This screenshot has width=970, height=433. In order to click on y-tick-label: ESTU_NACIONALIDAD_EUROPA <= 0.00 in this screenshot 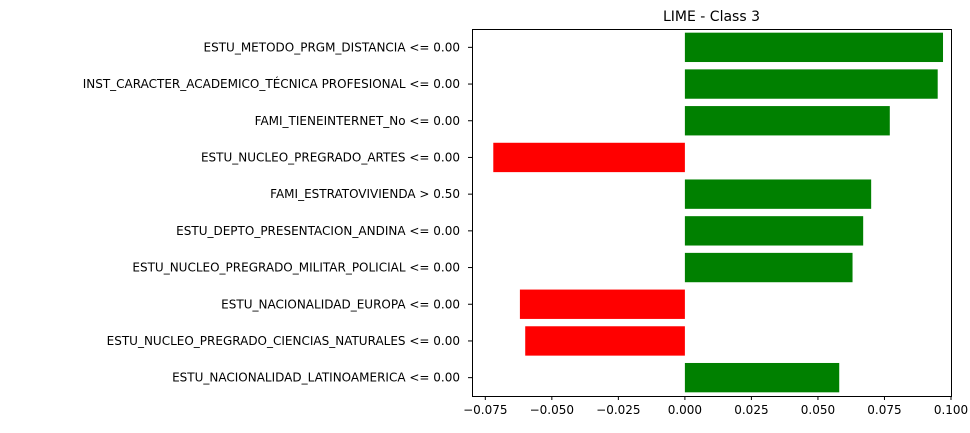, I will do `click(340, 304)`.